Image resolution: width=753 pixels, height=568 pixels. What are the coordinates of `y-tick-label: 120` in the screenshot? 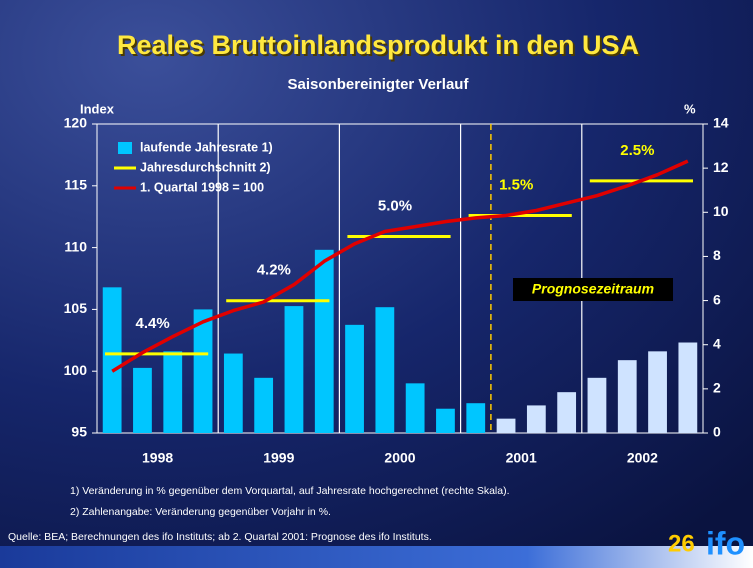 It's located at (76, 123).